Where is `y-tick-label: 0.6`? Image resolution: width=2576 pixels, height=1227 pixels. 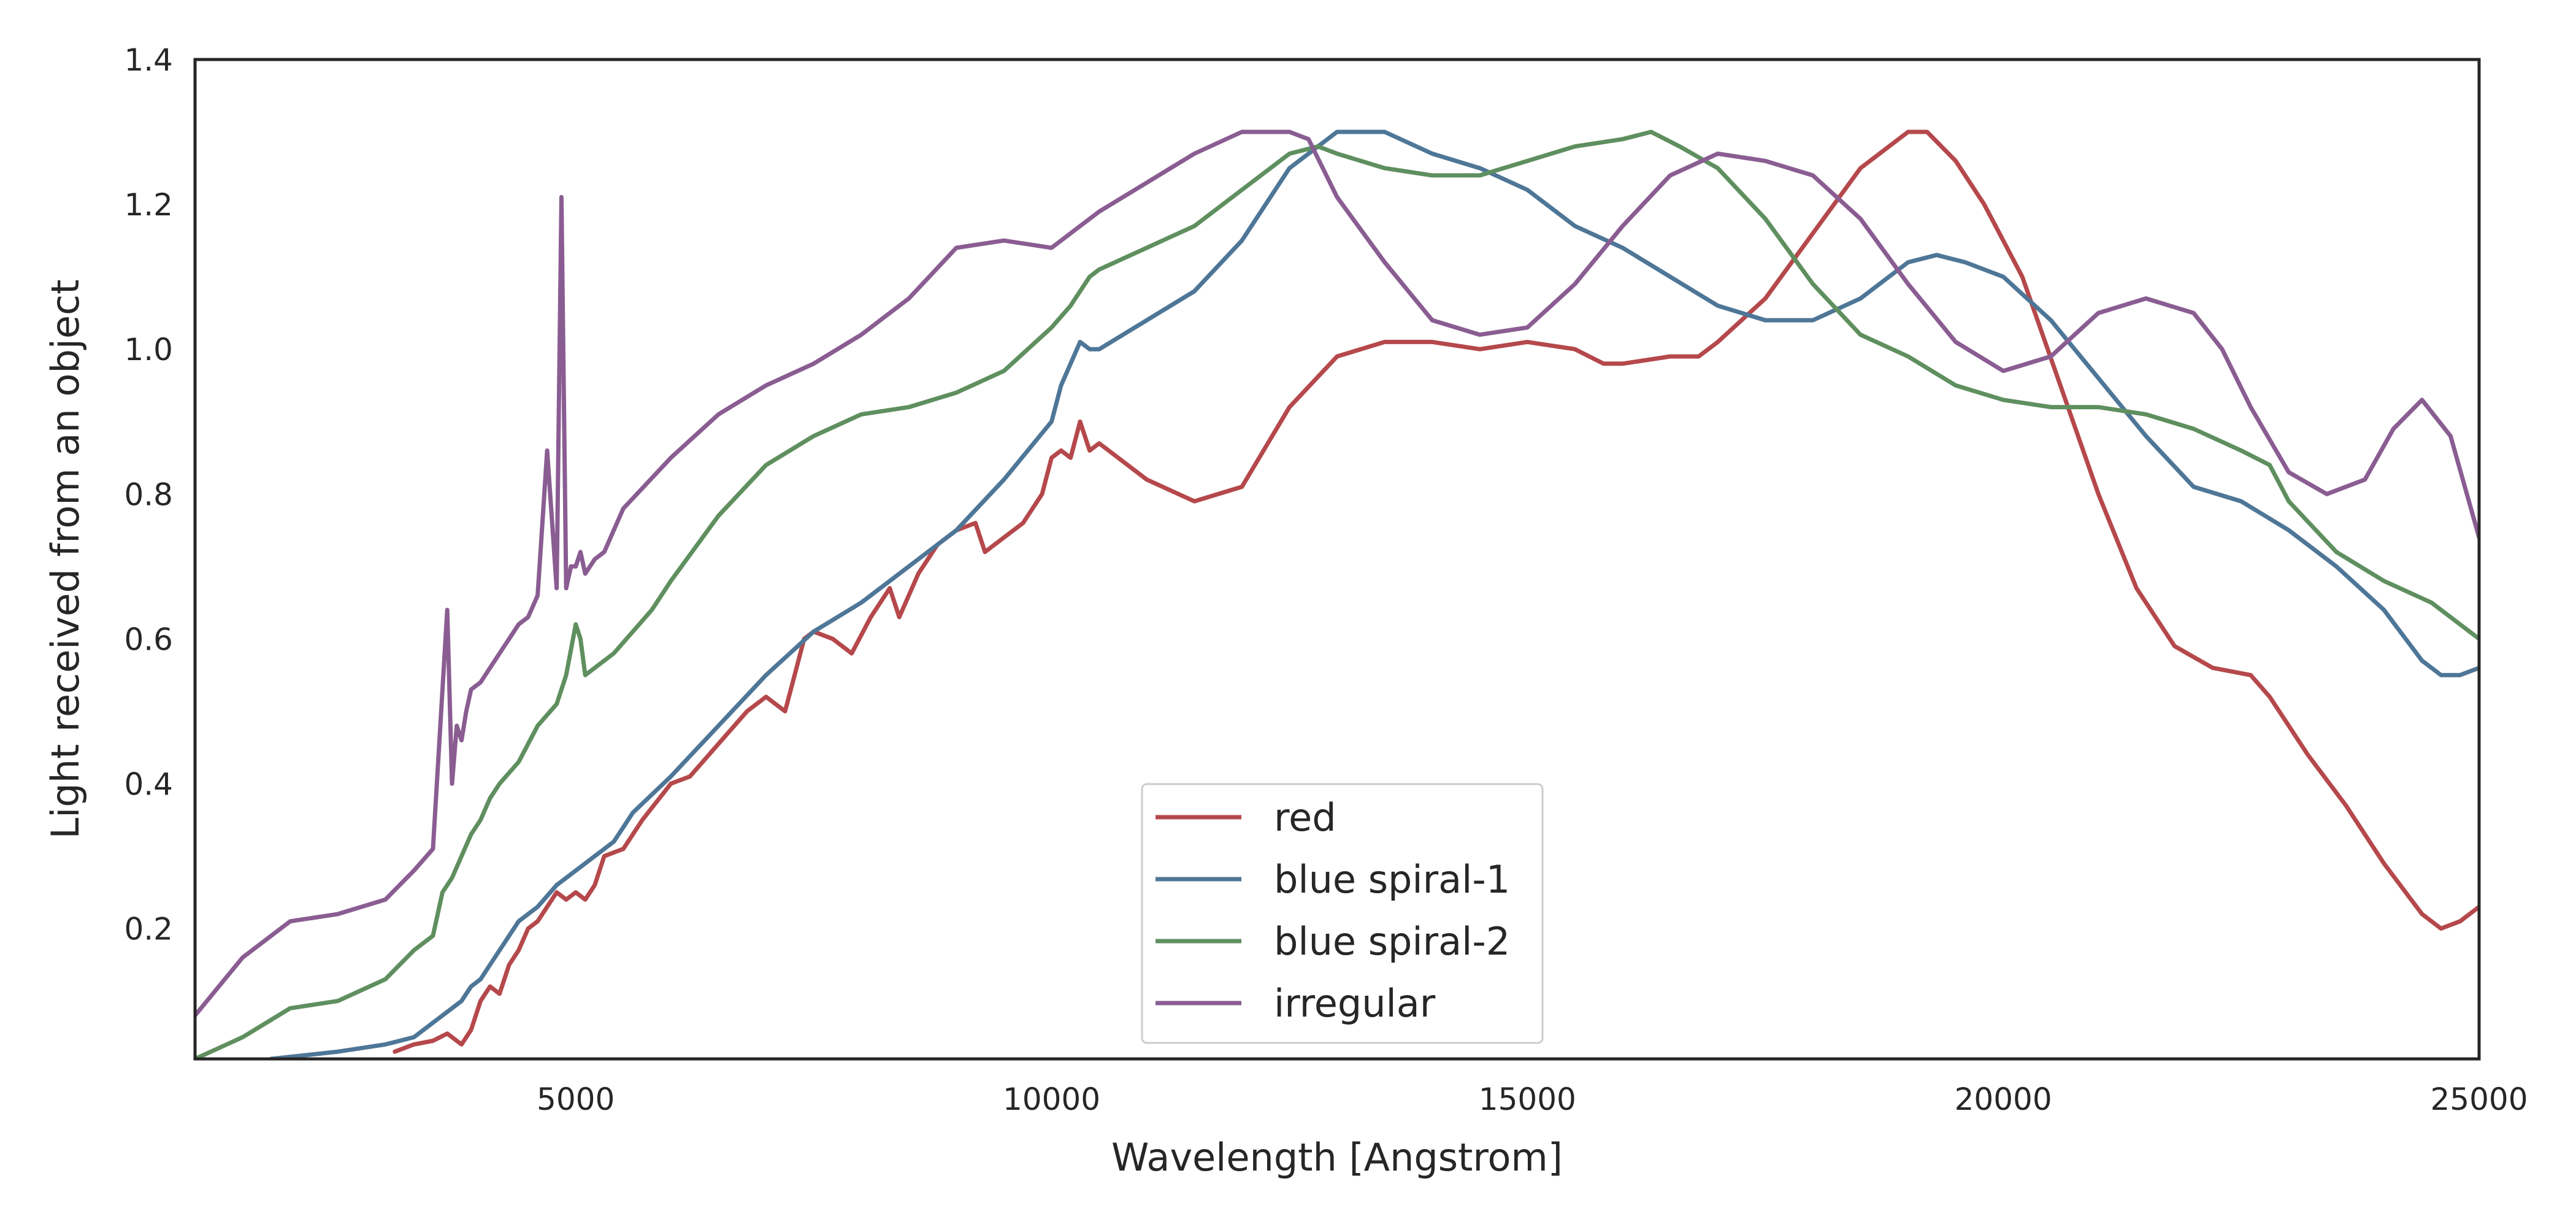
y-tick-label: 0.6 is located at coordinates (148, 639).